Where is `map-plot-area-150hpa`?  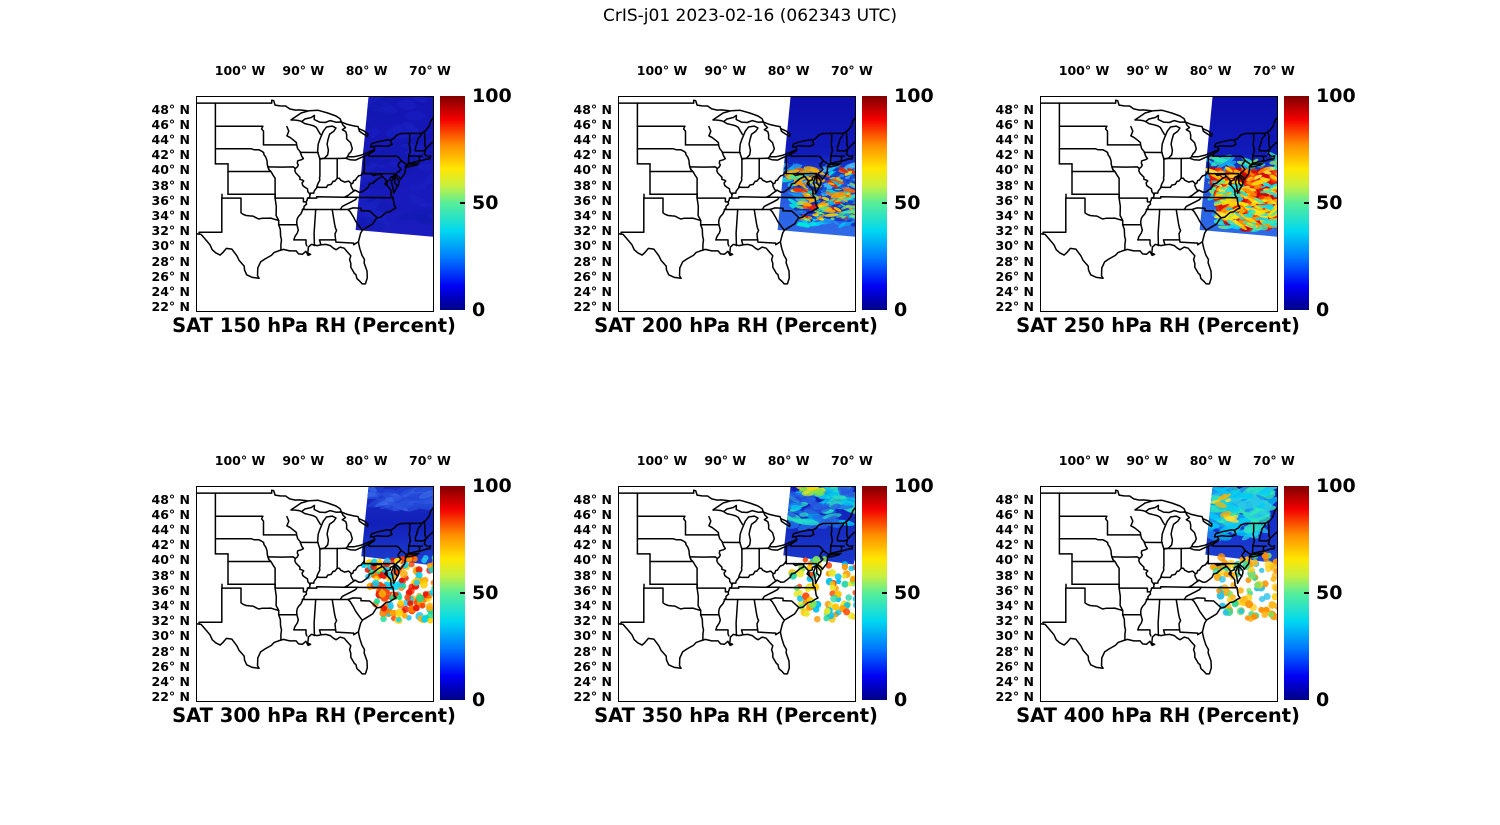 map-plot-area-150hpa is located at coordinates (315, 204).